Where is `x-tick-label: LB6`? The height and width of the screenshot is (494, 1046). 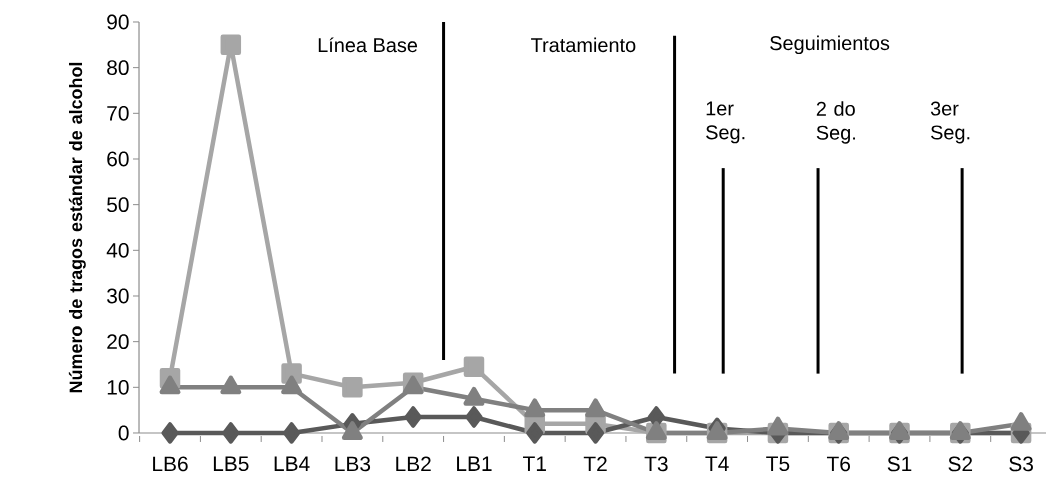 x-tick-label: LB6 is located at coordinates (170, 464).